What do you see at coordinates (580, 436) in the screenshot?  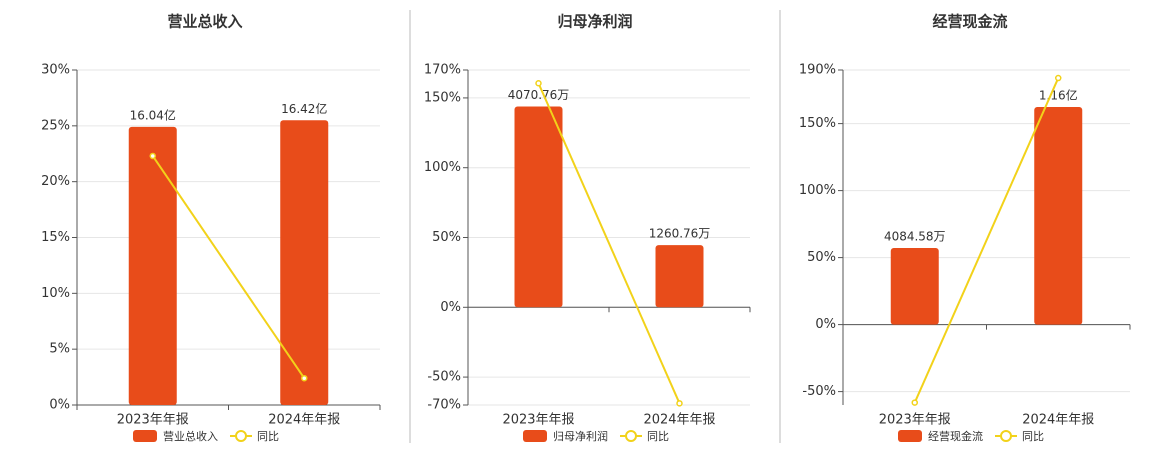 I see `legend-label: 归母净利润` at bounding box center [580, 436].